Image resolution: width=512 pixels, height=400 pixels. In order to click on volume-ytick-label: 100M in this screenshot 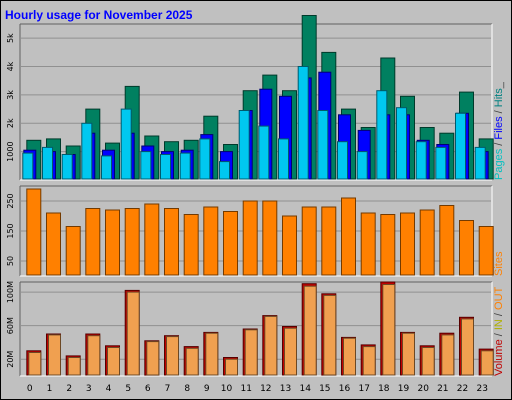, I will do `click(10, 292)`.